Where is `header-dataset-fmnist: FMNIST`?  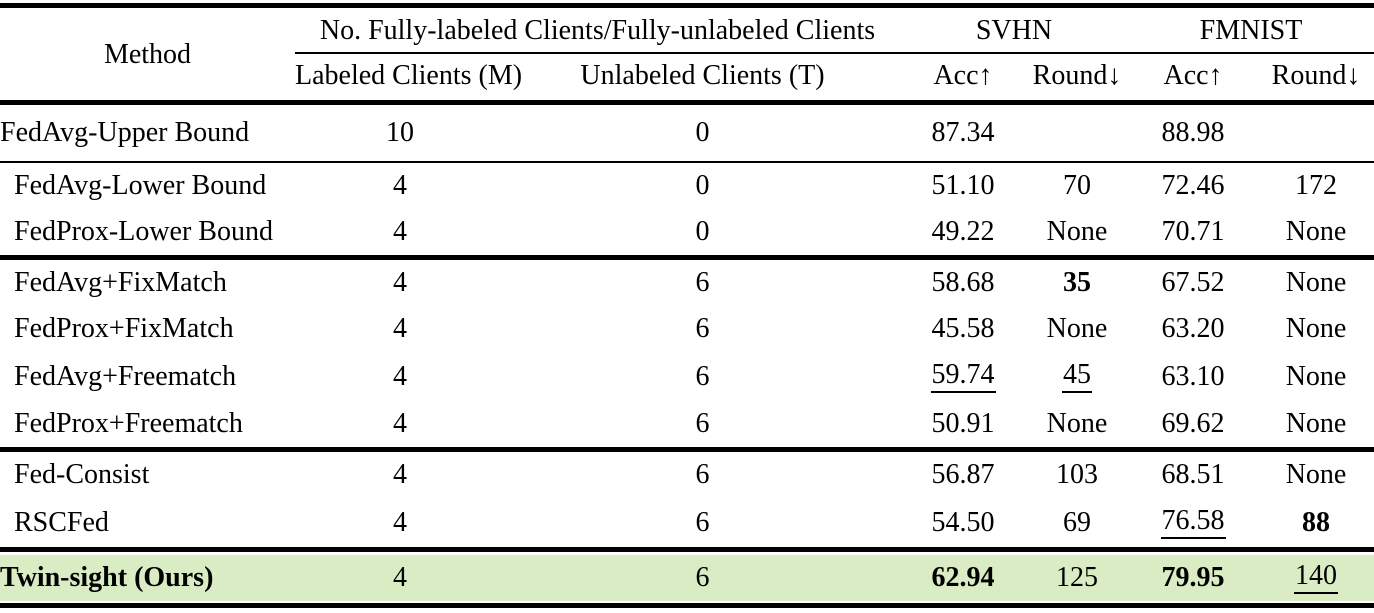 header-dataset-fmnist: FMNIST is located at coordinates (1251, 29).